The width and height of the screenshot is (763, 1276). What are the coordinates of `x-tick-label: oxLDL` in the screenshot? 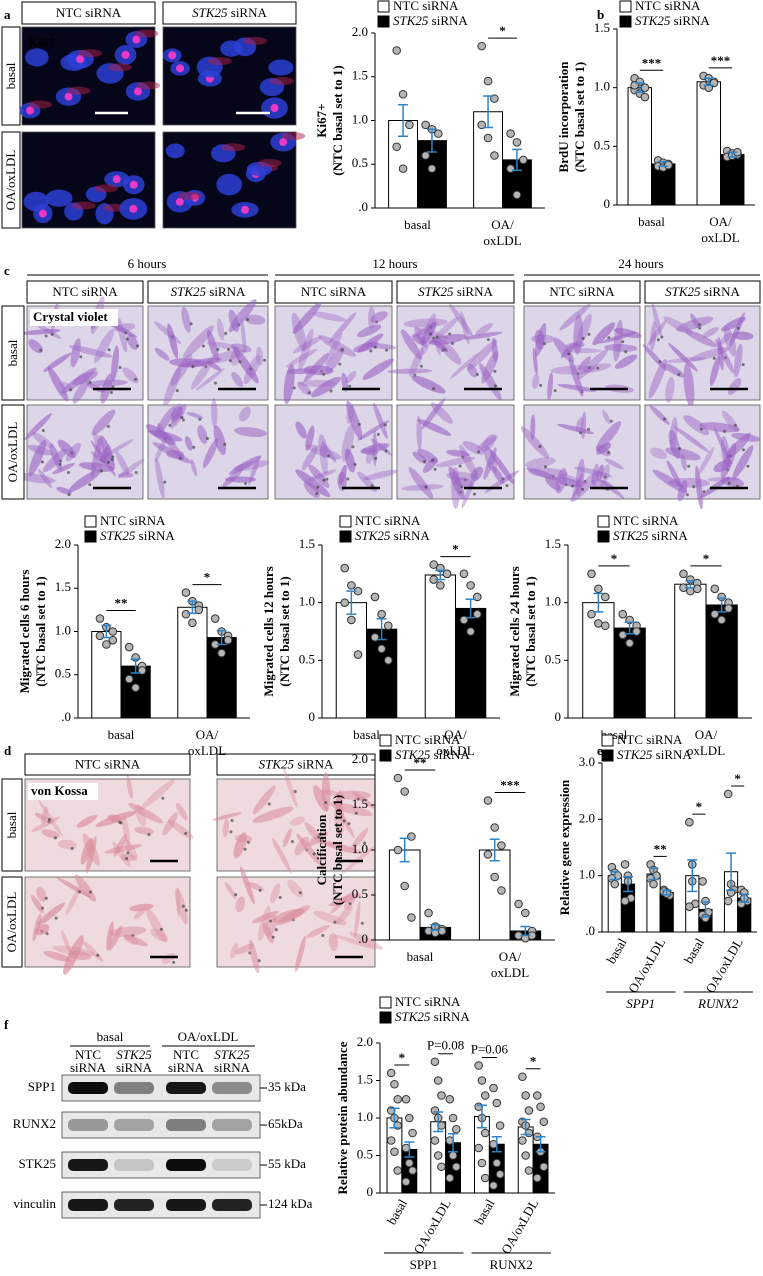 It's located at (207, 750).